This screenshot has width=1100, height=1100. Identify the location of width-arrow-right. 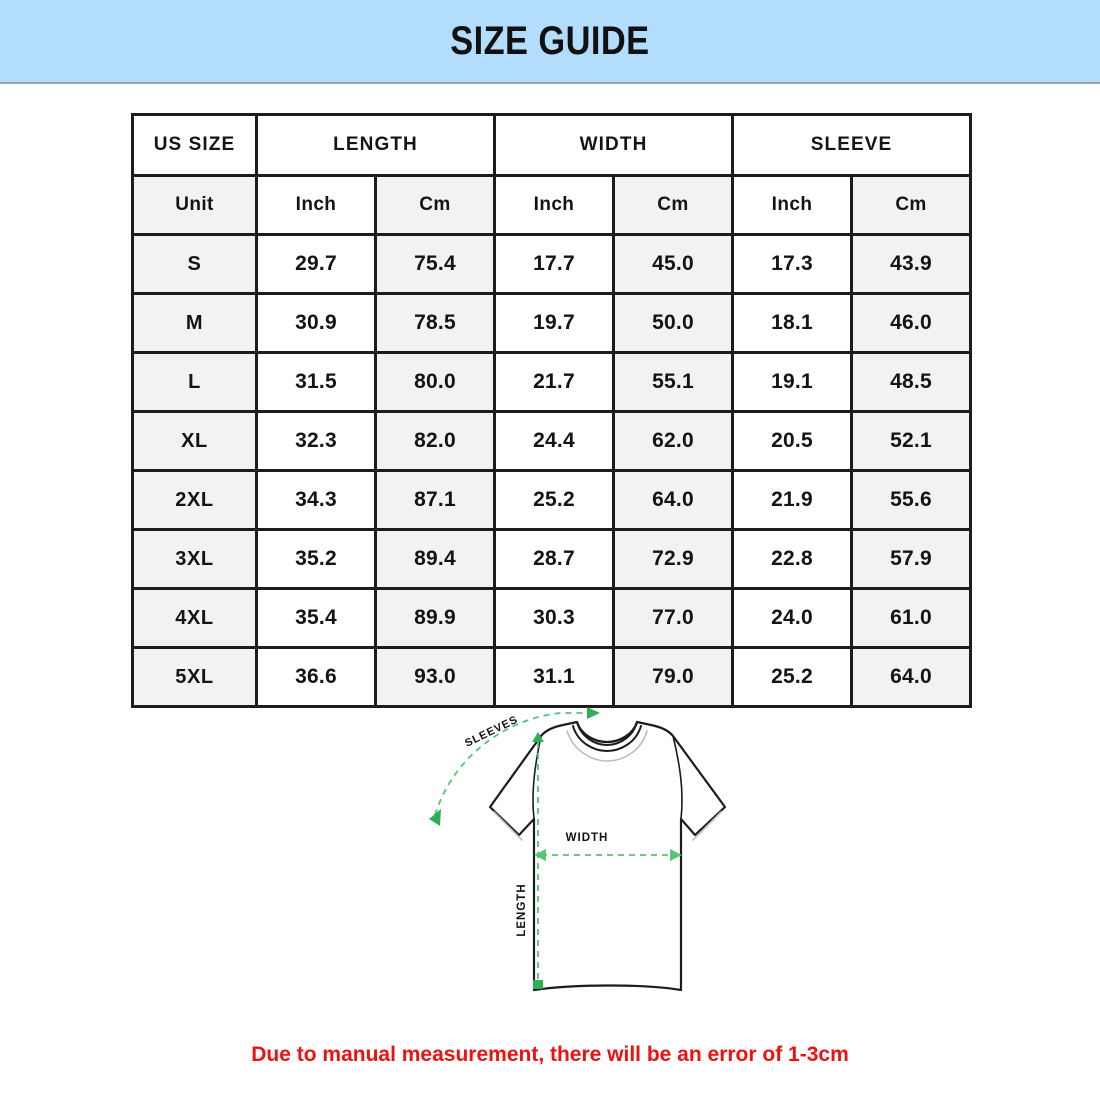
(676, 855).